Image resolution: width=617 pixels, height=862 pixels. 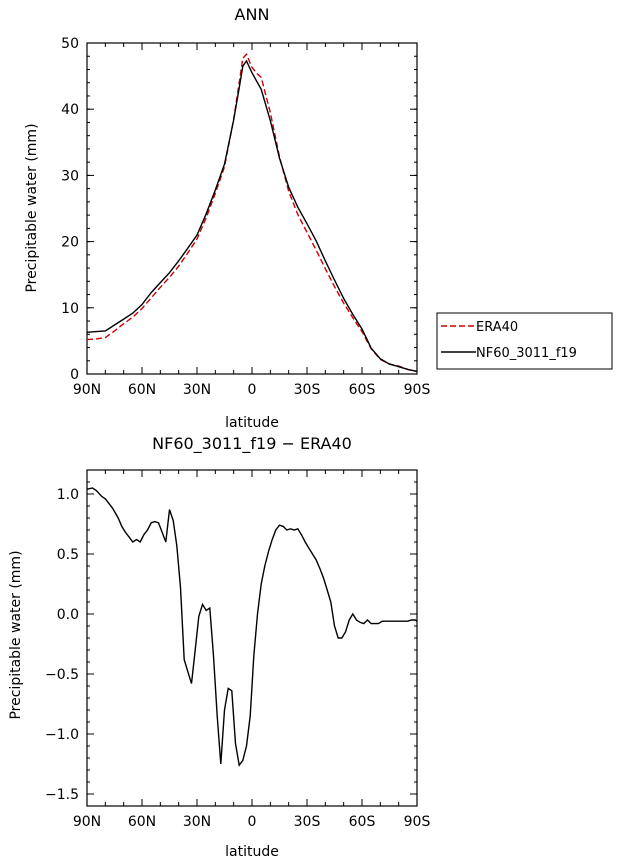 I want to click on top-y-tick-label: 30, so click(x=70, y=176).